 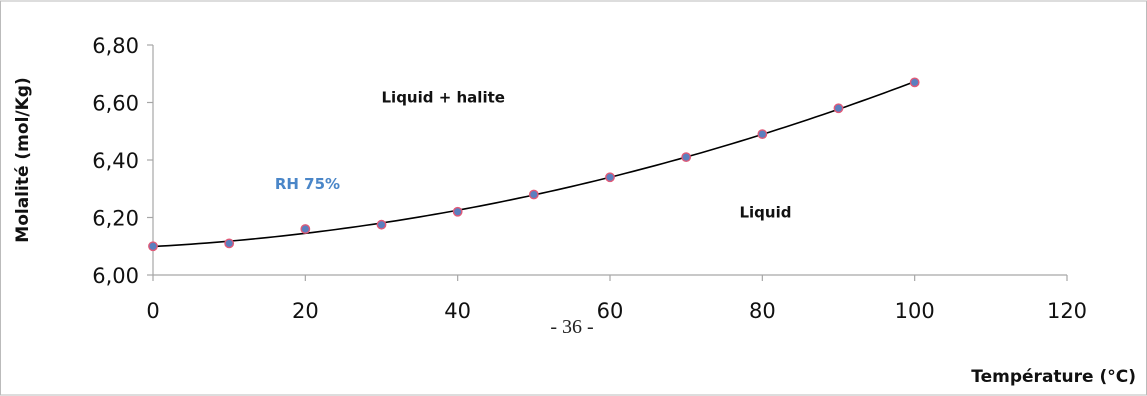 What do you see at coordinates (115, 219) in the screenshot?
I see `y-tick-label: 6,20` at bounding box center [115, 219].